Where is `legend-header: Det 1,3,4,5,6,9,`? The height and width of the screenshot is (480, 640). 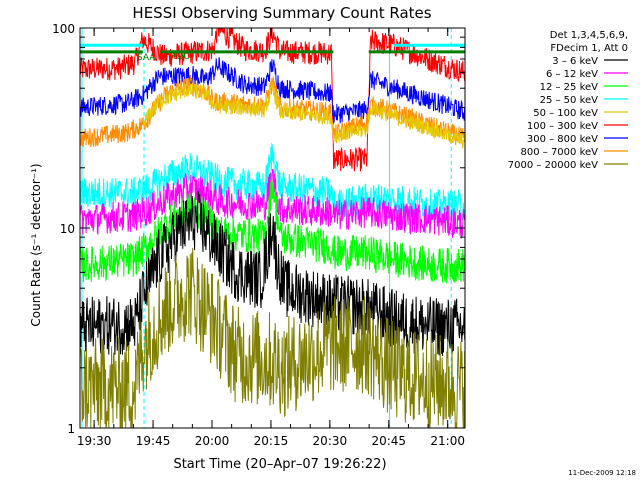 legend-header: Det 1,3,4,5,6,9, is located at coordinates (589, 35).